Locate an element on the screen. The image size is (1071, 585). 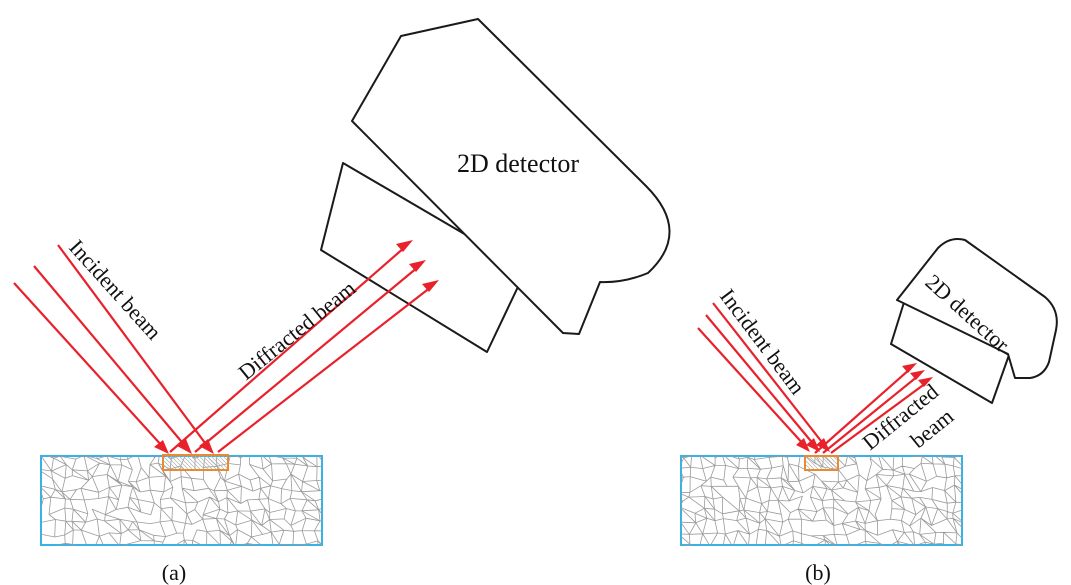
detector-b: 2D detector is located at coordinates (974, 321).